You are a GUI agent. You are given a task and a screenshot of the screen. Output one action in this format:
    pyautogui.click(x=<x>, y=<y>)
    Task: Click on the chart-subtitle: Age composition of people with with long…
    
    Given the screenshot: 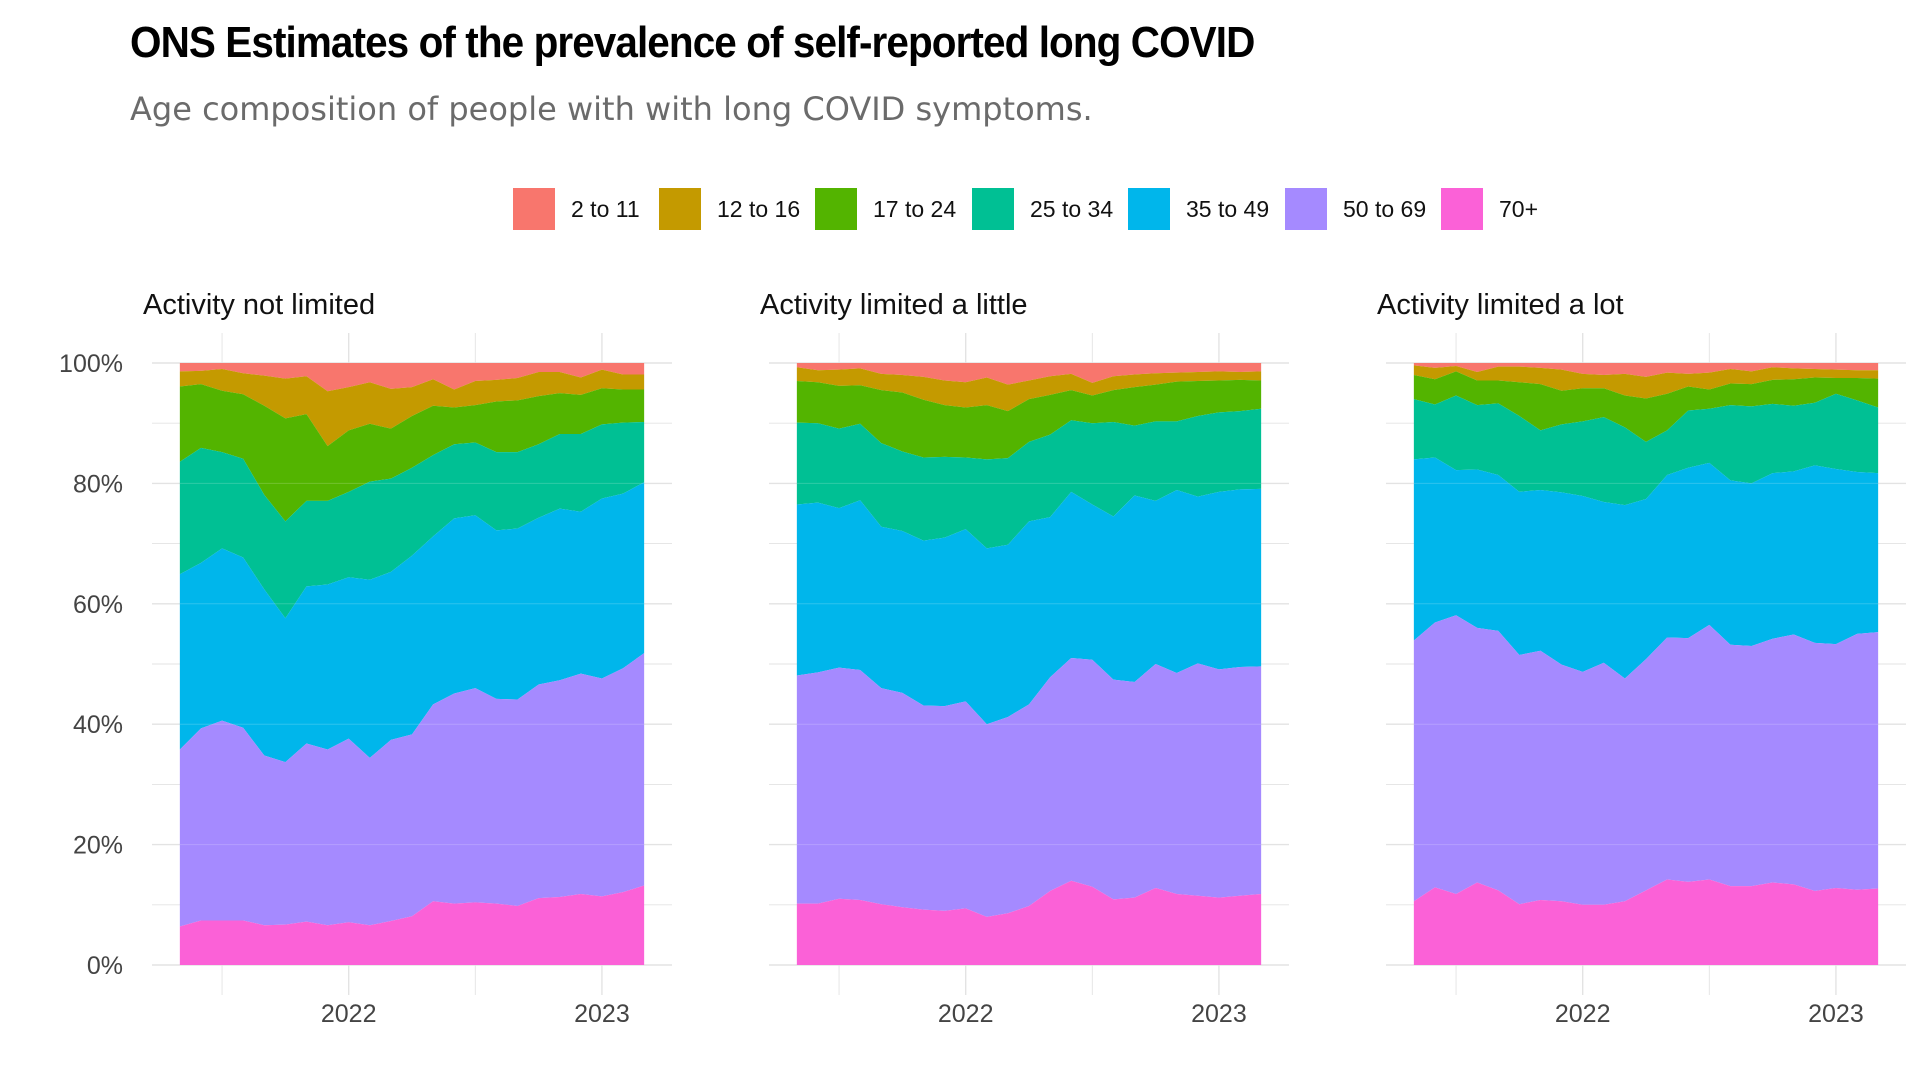 What is the action you would take?
    pyautogui.click(x=611, y=109)
    